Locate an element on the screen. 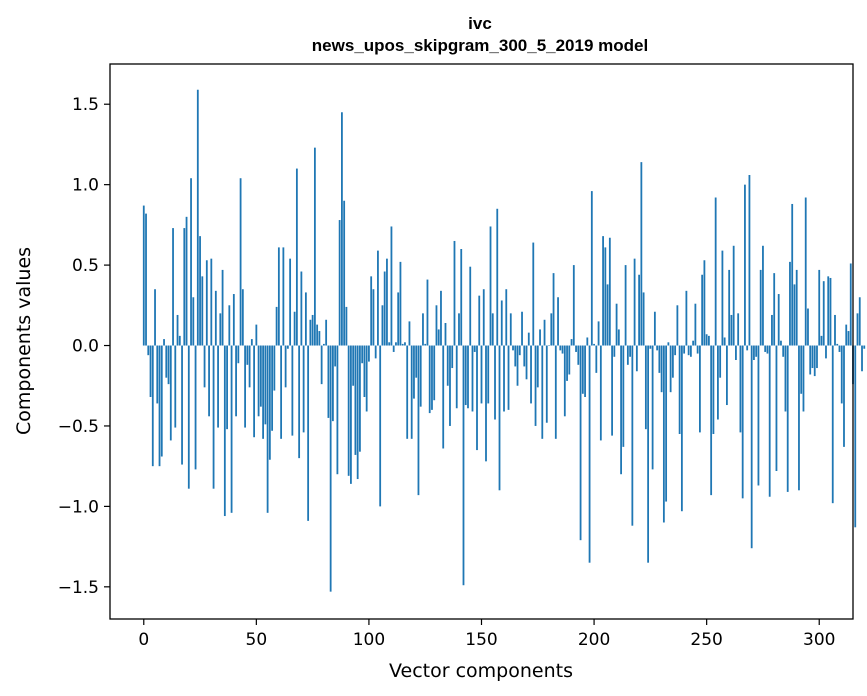 Image resolution: width=867 pixels, height=696 pixels. y-tick-label: 0.5 is located at coordinates (85, 266).